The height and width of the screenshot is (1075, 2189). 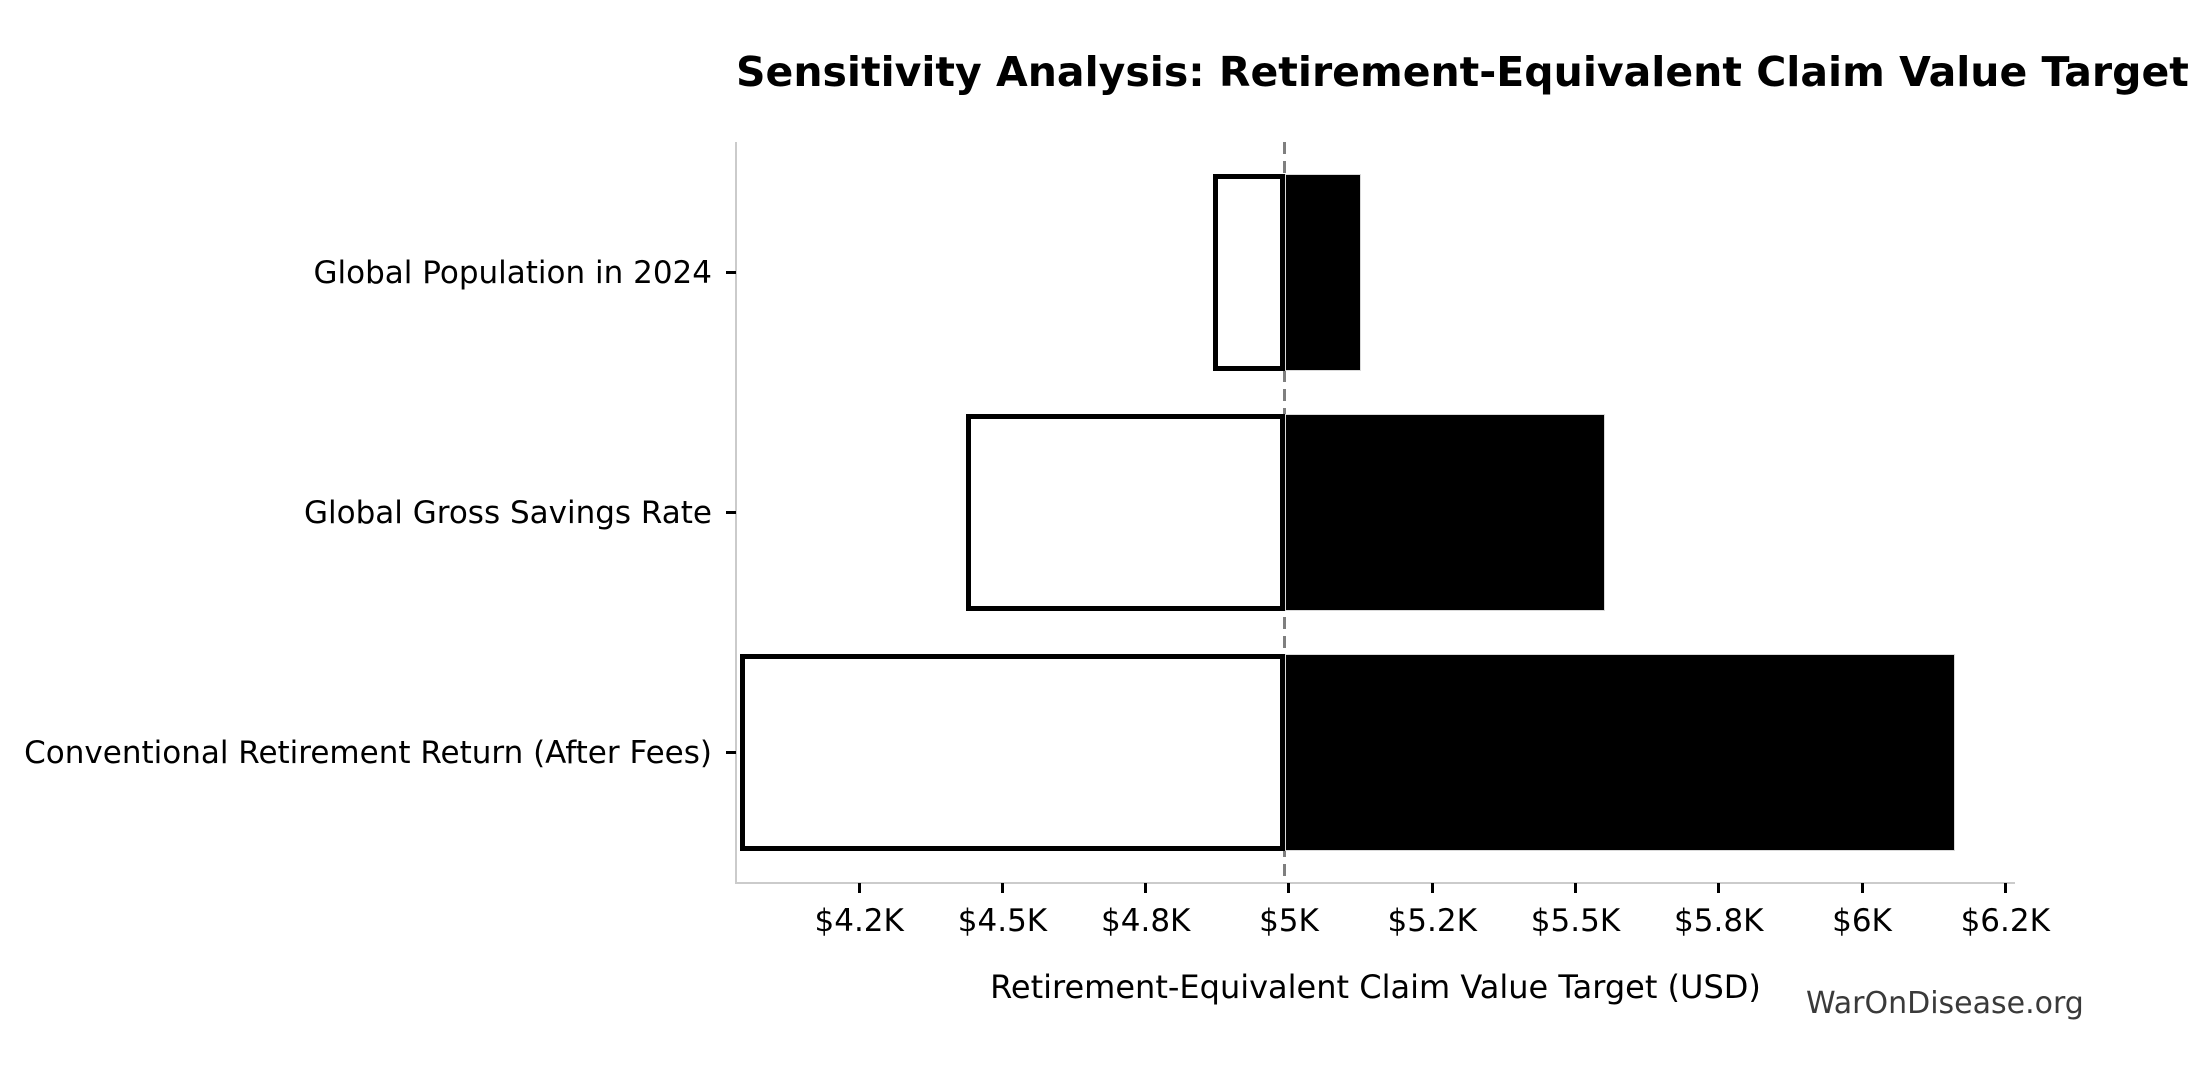 What do you see at coordinates (1002, 921) in the screenshot?
I see `x-axis-tick-label: $4.5K` at bounding box center [1002, 921].